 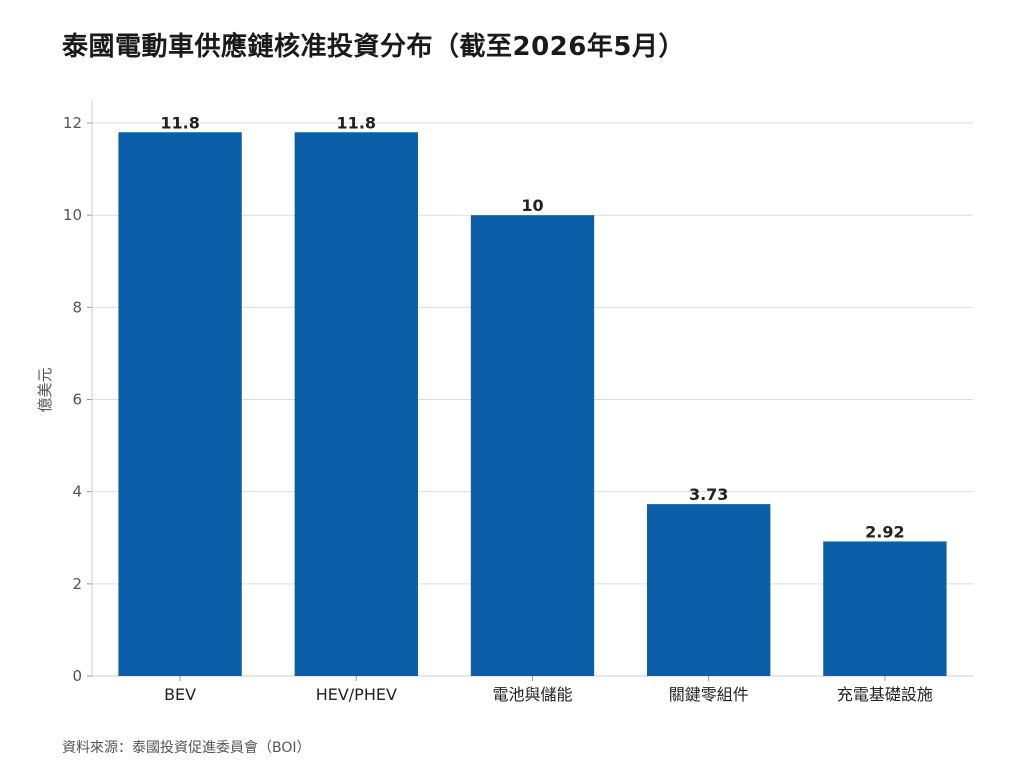 What do you see at coordinates (77, 584) in the screenshot?
I see `y-tick-label: 2` at bounding box center [77, 584].